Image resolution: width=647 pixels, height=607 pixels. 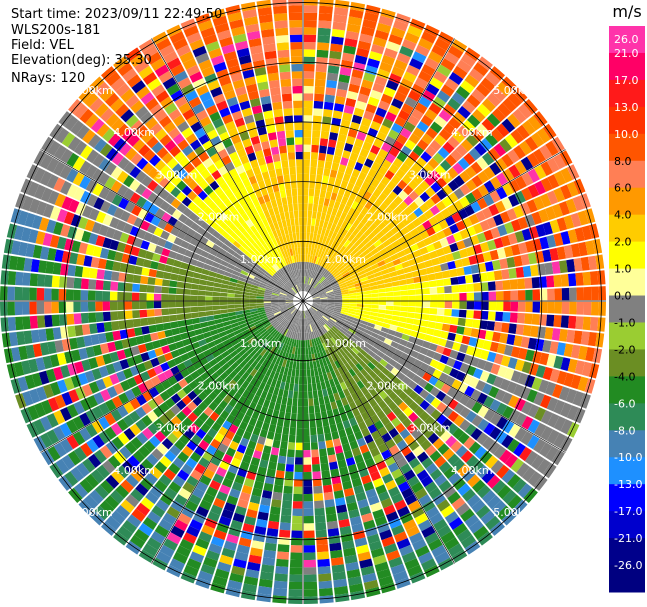 I want to click on colorbar-tick-label: 26.0, so click(x=626, y=39).